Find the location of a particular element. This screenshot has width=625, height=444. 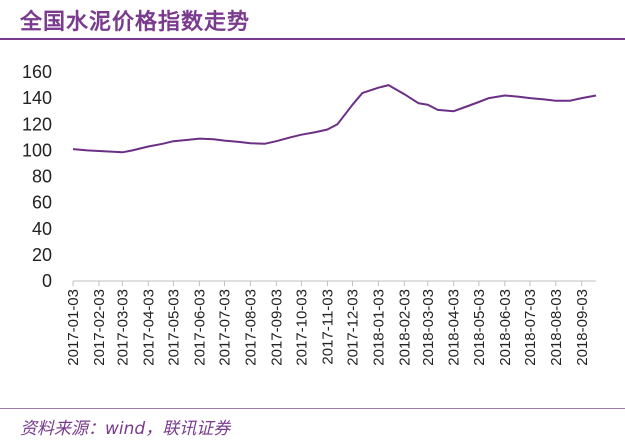

x-tick-label: 2017-08-03 is located at coordinates (250, 327).